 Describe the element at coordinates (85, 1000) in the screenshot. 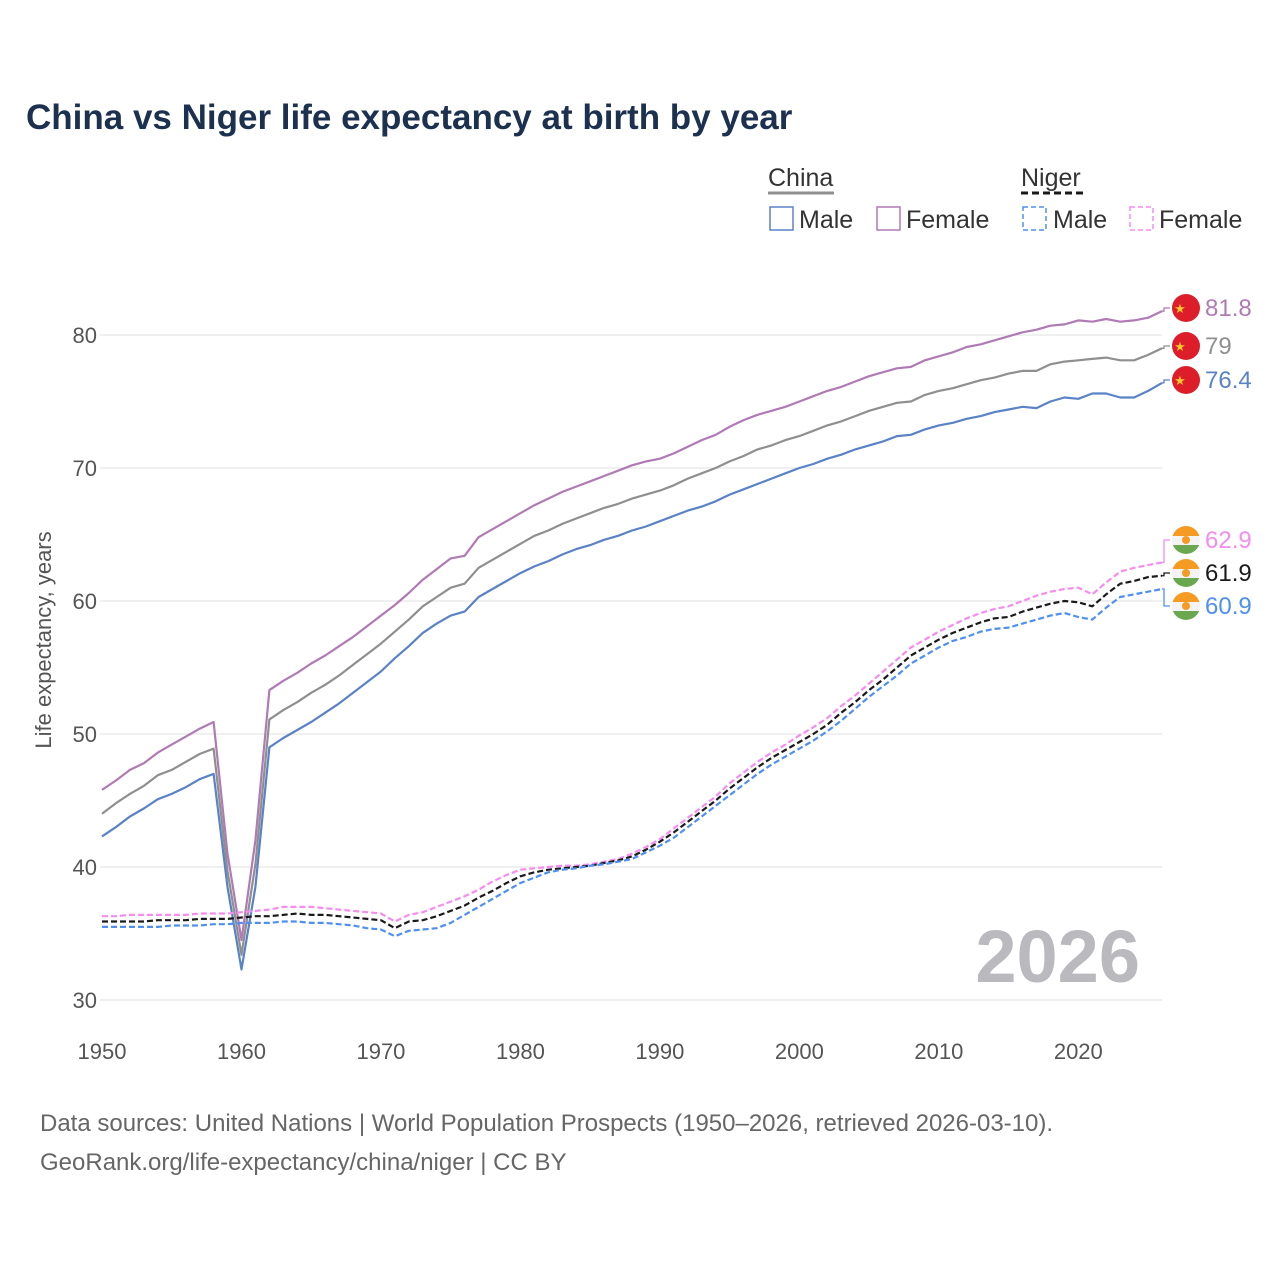

I see `y-tick-label: 30` at that location.